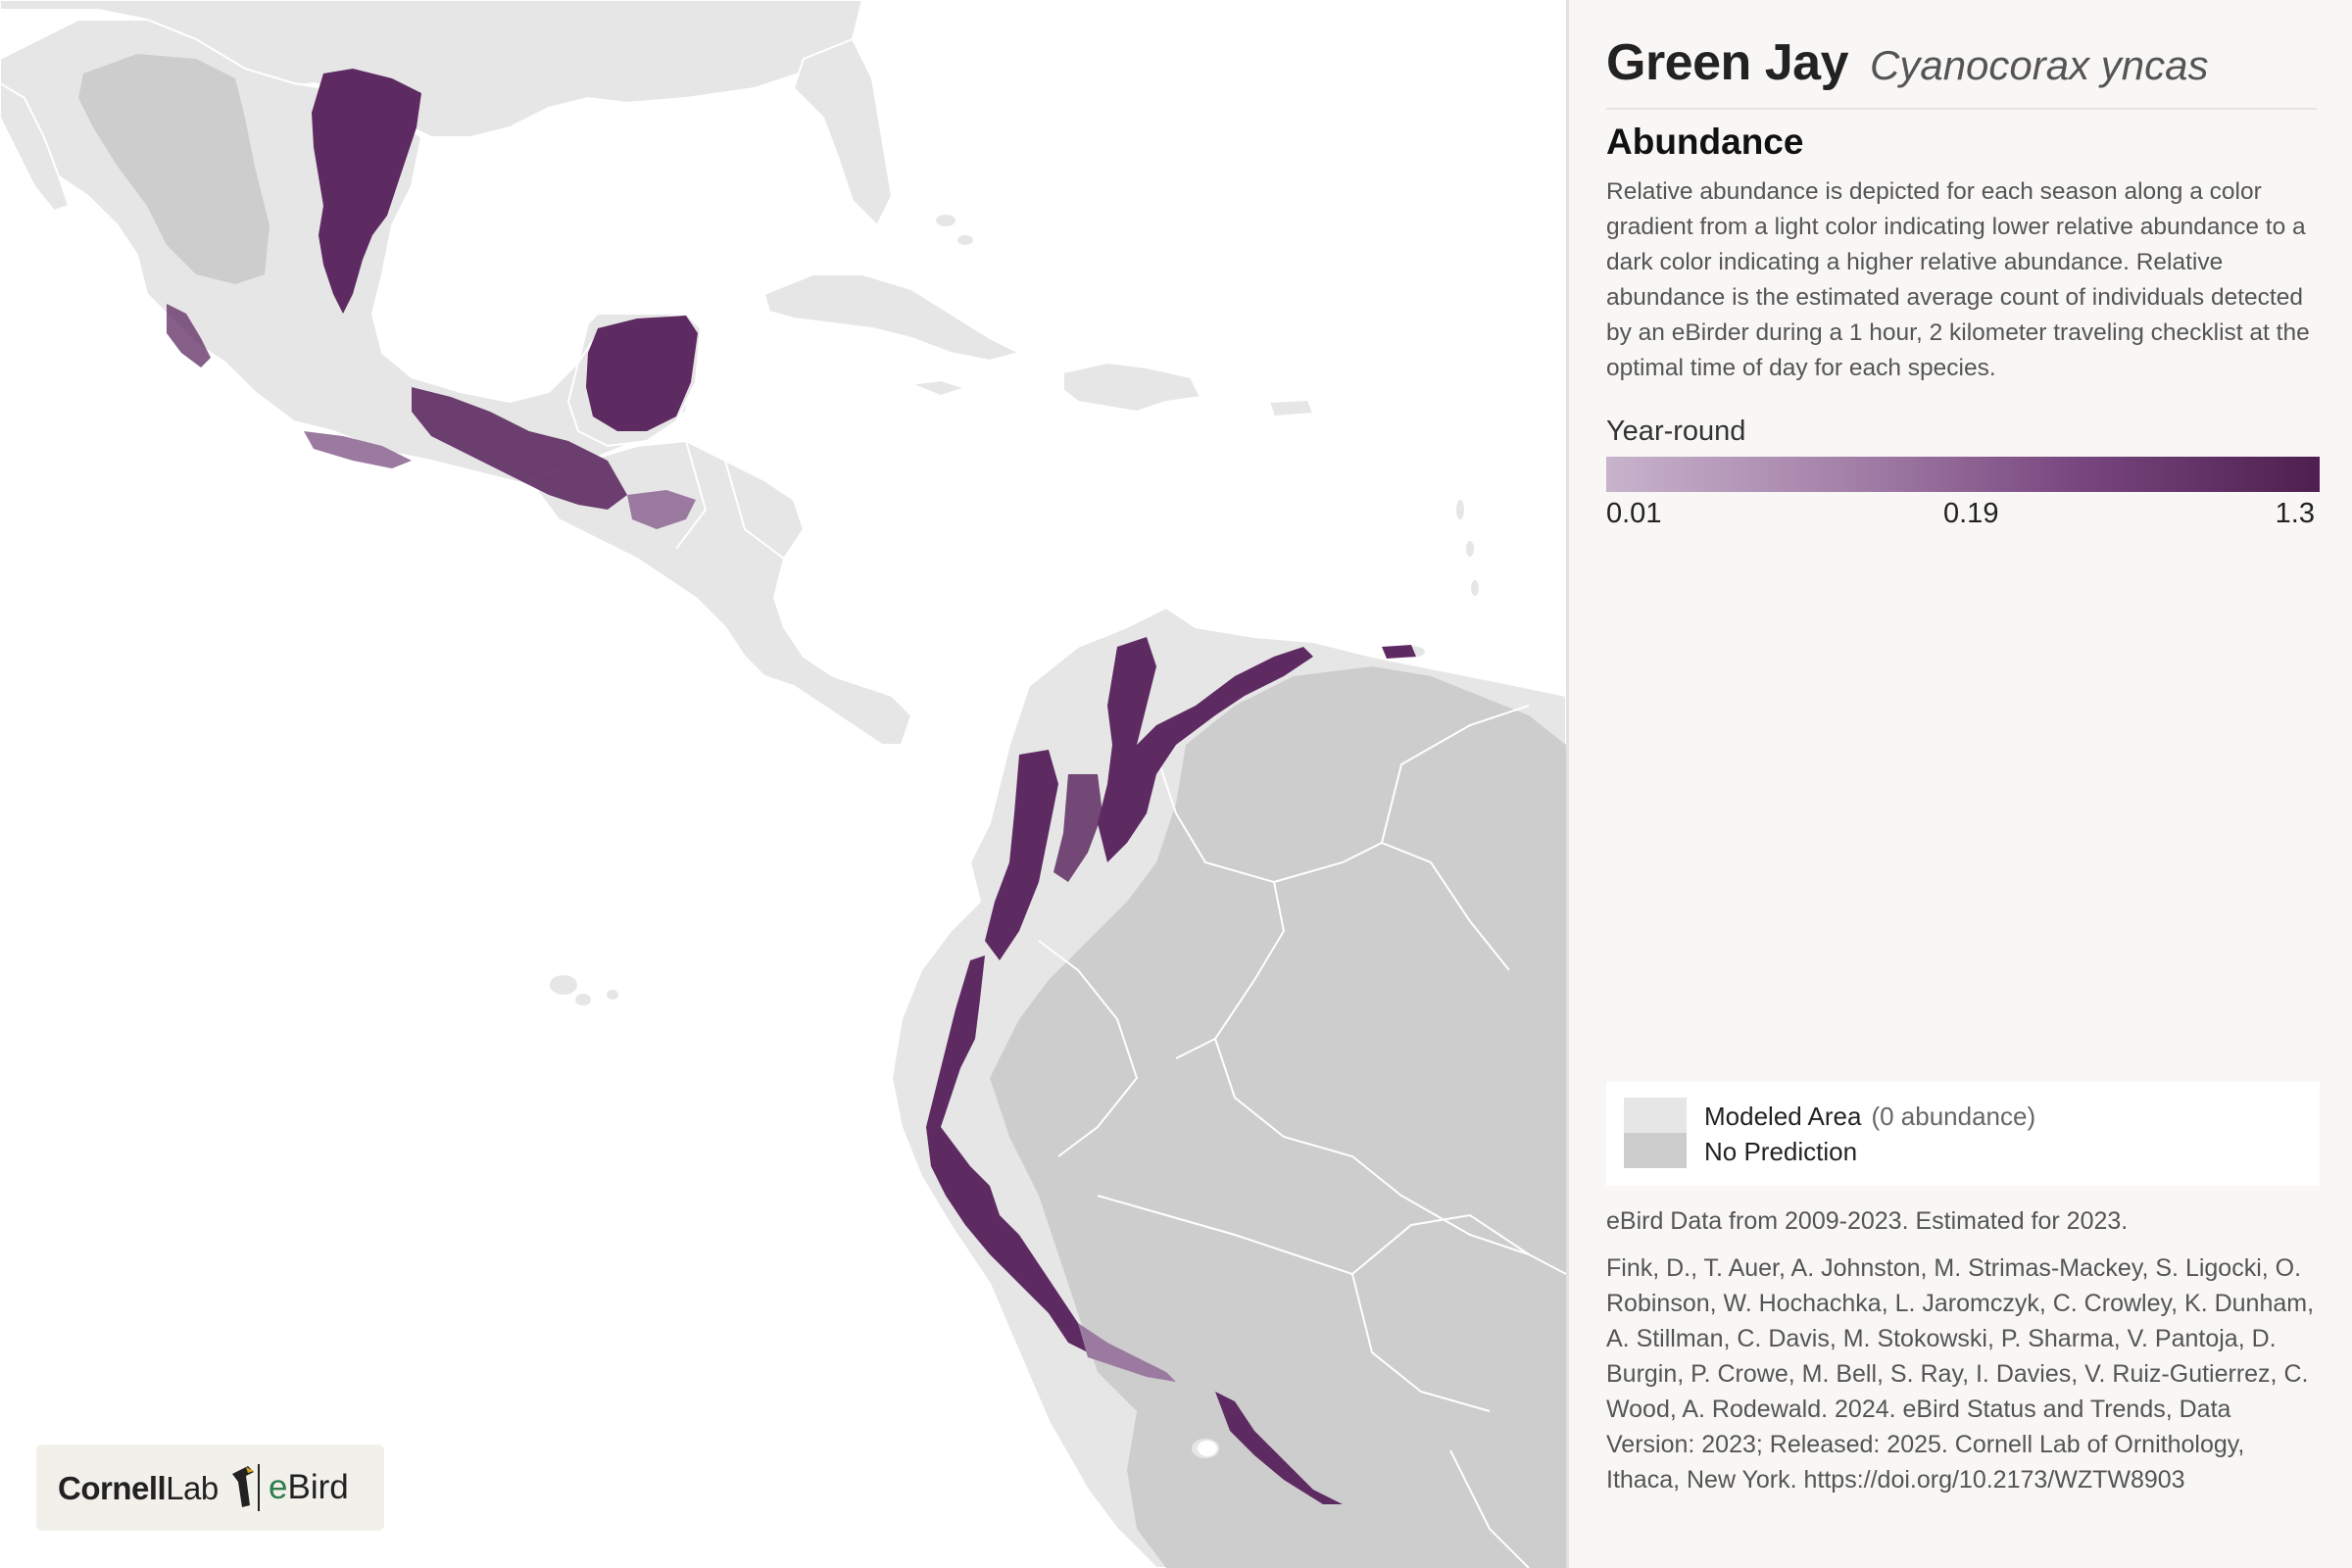 The width and height of the screenshot is (2352, 1568). What do you see at coordinates (1132, 387) in the screenshot?
I see `land-hispaniola` at bounding box center [1132, 387].